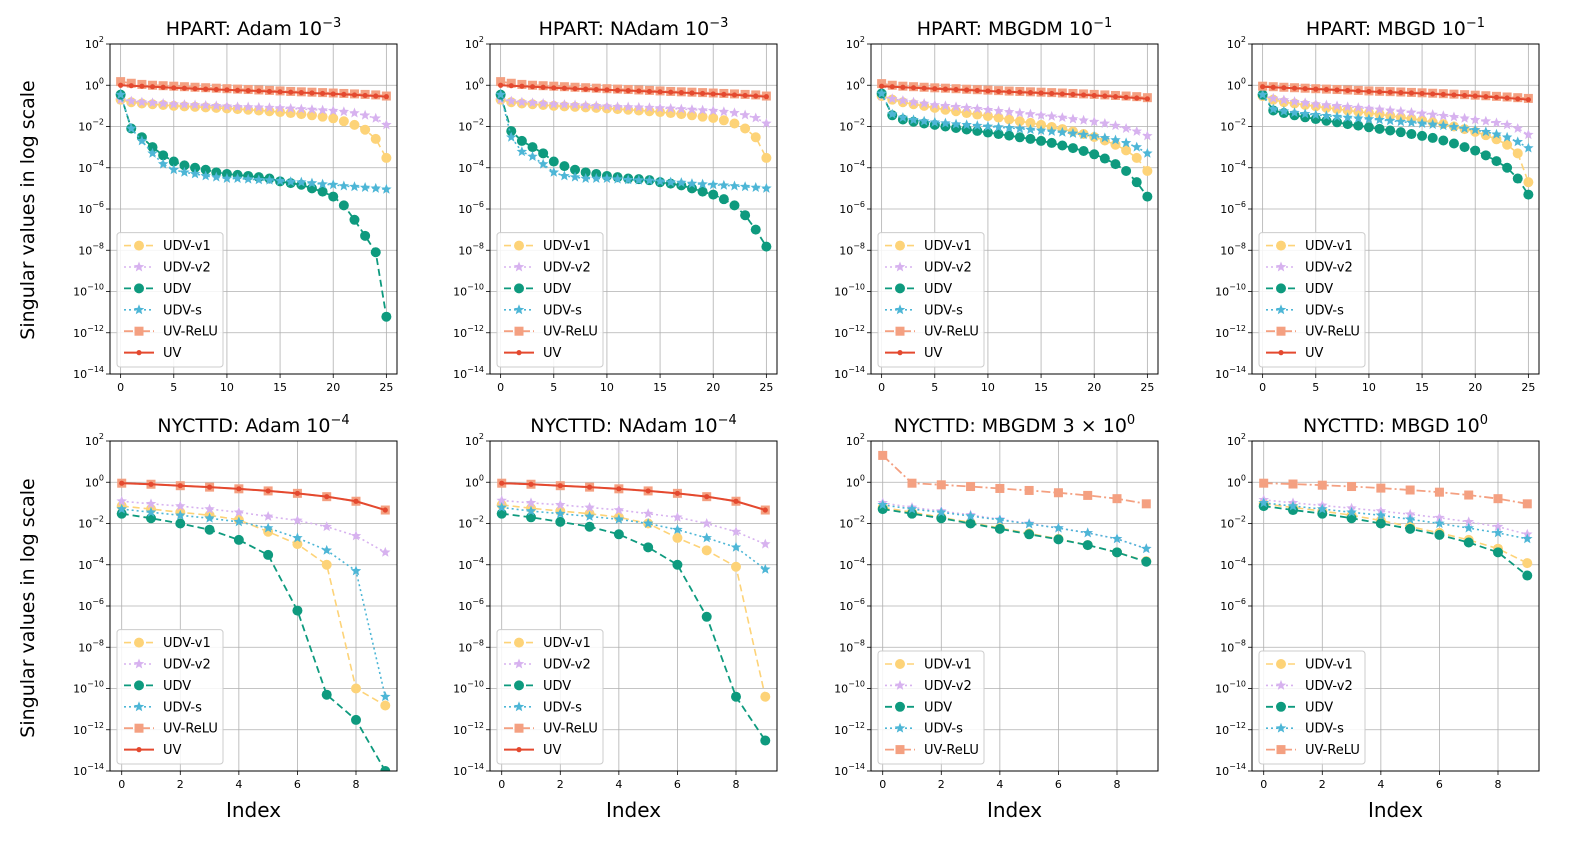 The height and width of the screenshot is (842, 1578). I want to click on y-tick-label: 10−14, so click(849, 770).